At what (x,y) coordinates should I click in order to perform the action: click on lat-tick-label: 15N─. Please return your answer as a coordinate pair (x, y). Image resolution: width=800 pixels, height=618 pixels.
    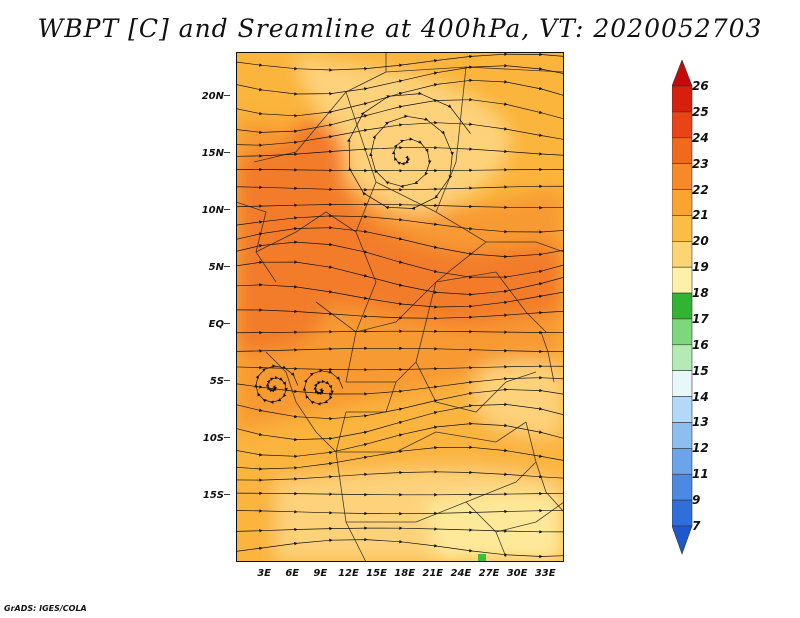
    Looking at the image, I should click on (215, 153).